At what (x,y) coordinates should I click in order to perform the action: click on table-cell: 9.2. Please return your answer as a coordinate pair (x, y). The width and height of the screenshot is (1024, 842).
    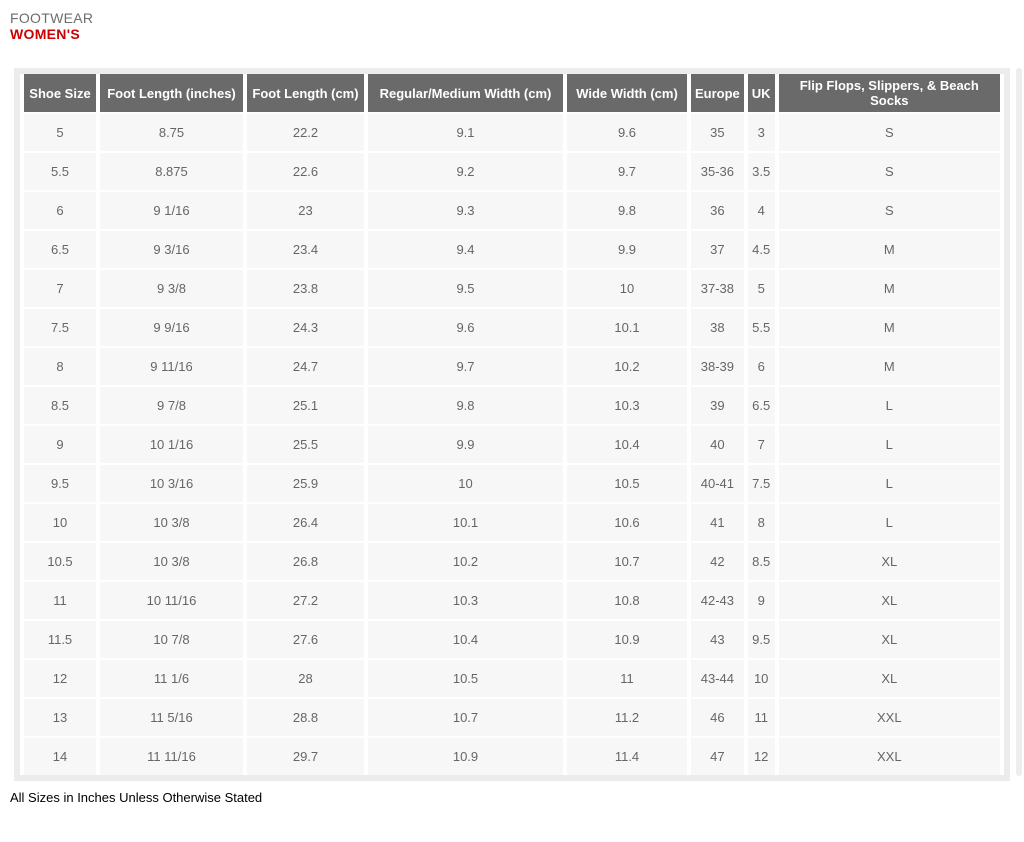
    Looking at the image, I should click on (465, 171).